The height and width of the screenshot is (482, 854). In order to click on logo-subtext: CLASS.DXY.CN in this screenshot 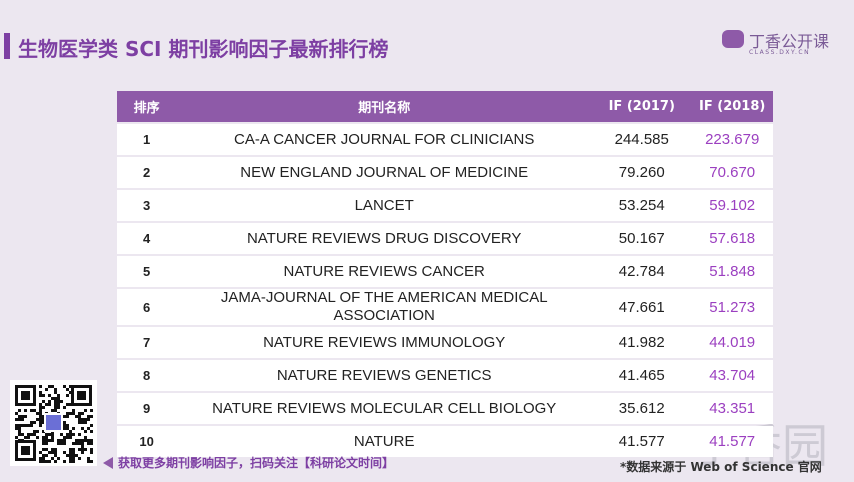, I will do `click(780, 52)`.